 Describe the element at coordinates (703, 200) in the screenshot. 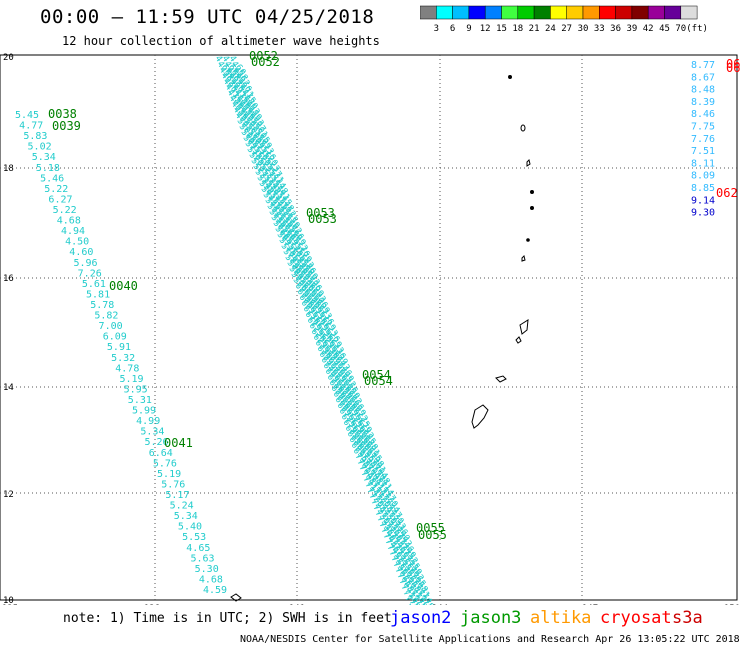

I see `wave-height-label: 9.14` at that location.